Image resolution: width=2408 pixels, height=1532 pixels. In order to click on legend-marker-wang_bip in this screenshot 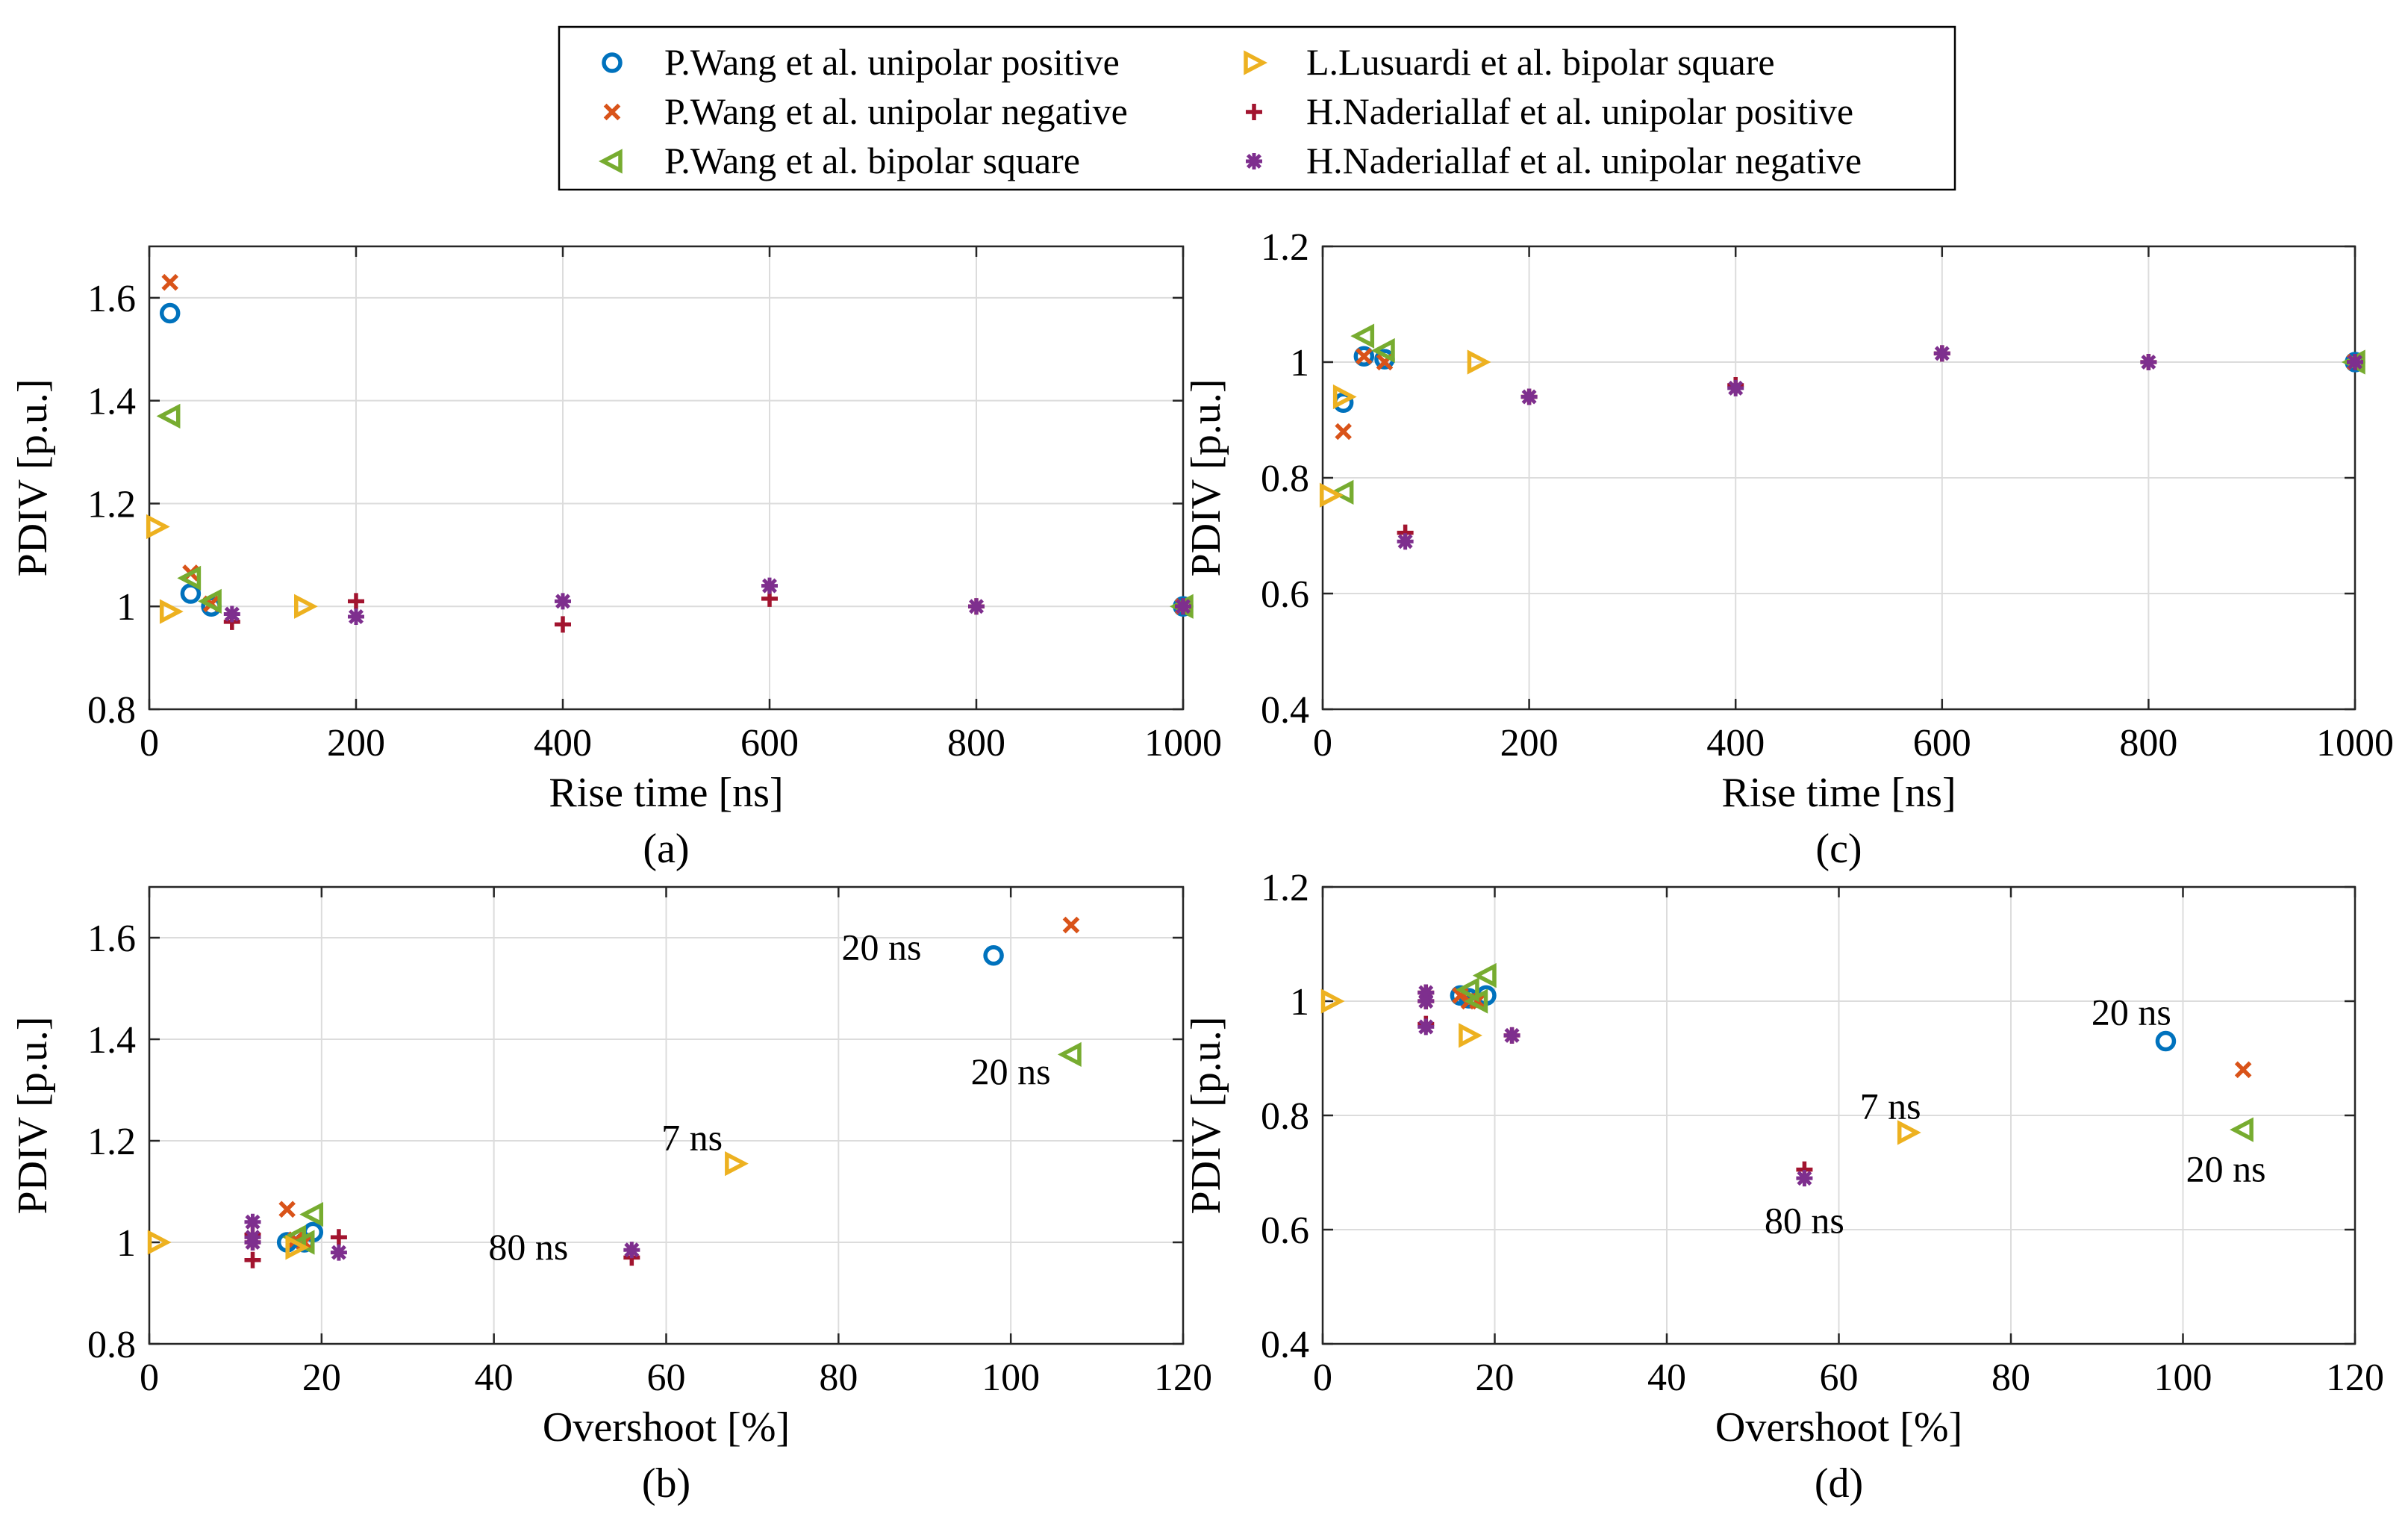, I will do `click(610, 161)`.